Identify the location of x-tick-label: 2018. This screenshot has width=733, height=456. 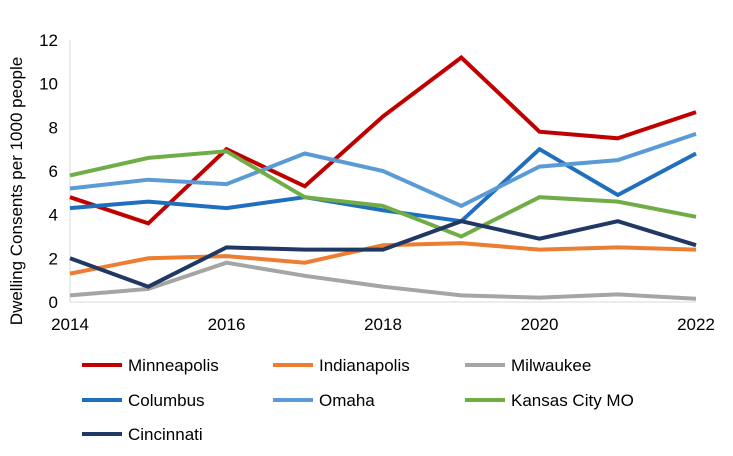
(383, 324).